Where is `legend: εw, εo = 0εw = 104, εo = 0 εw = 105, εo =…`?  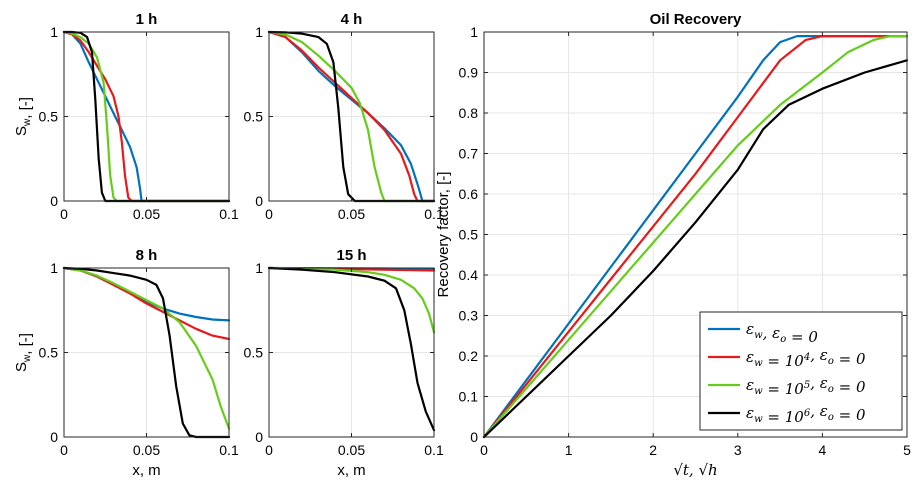
legend: εw, εo = 0εw = 104, εo = 0 εw = 105, εo =… is located at coordinates (801, 371).